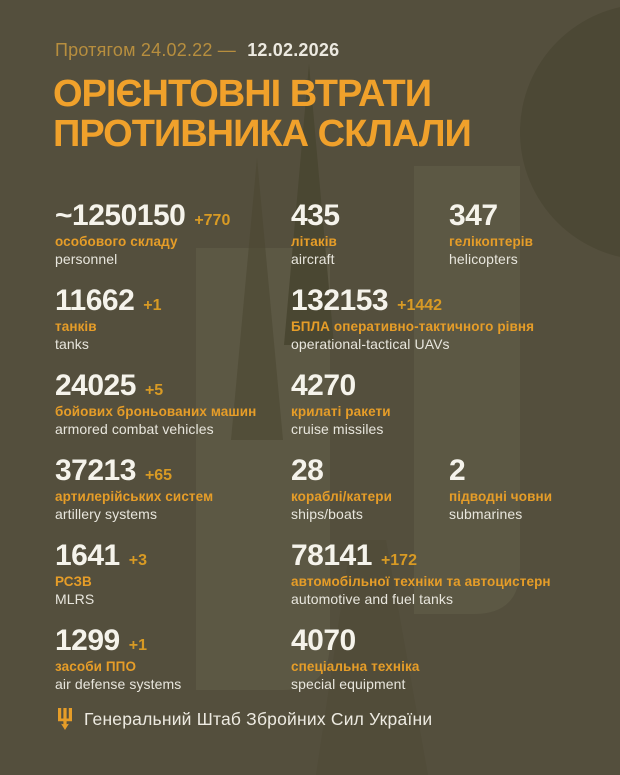 This screenshot has width=620, height=775. Describe the element at coordinates (75, 599) in the screenshot. I see `stat-label-en: MLRS` at that location.